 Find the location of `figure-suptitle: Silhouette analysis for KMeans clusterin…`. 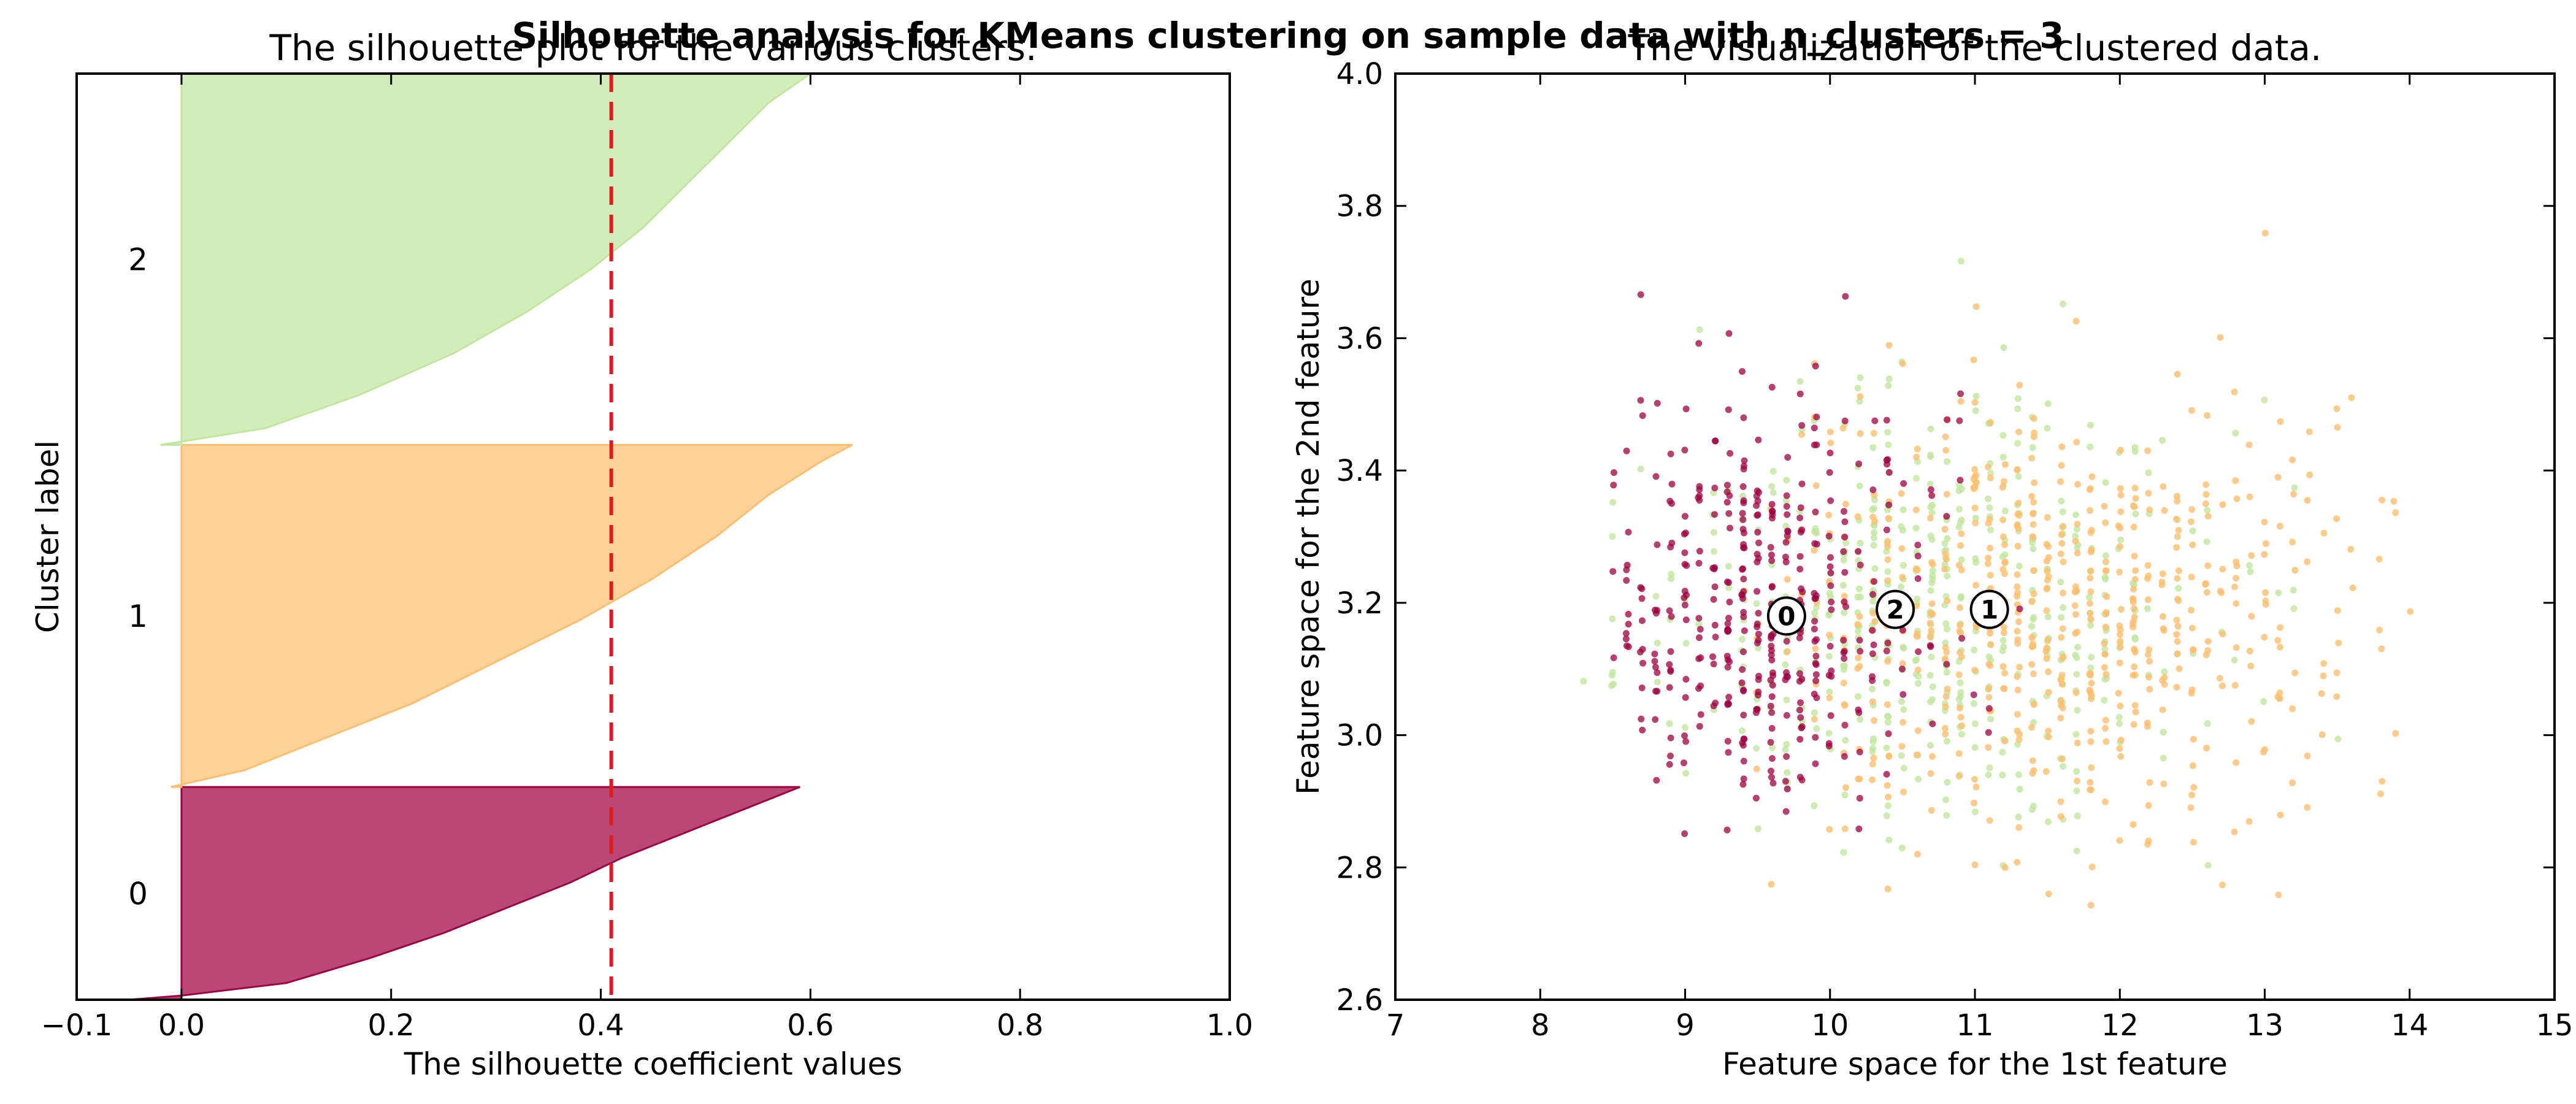

figure-suptitle: Silhouette analysis for KMeans clusterin… is located at coordinates (1288, 35).